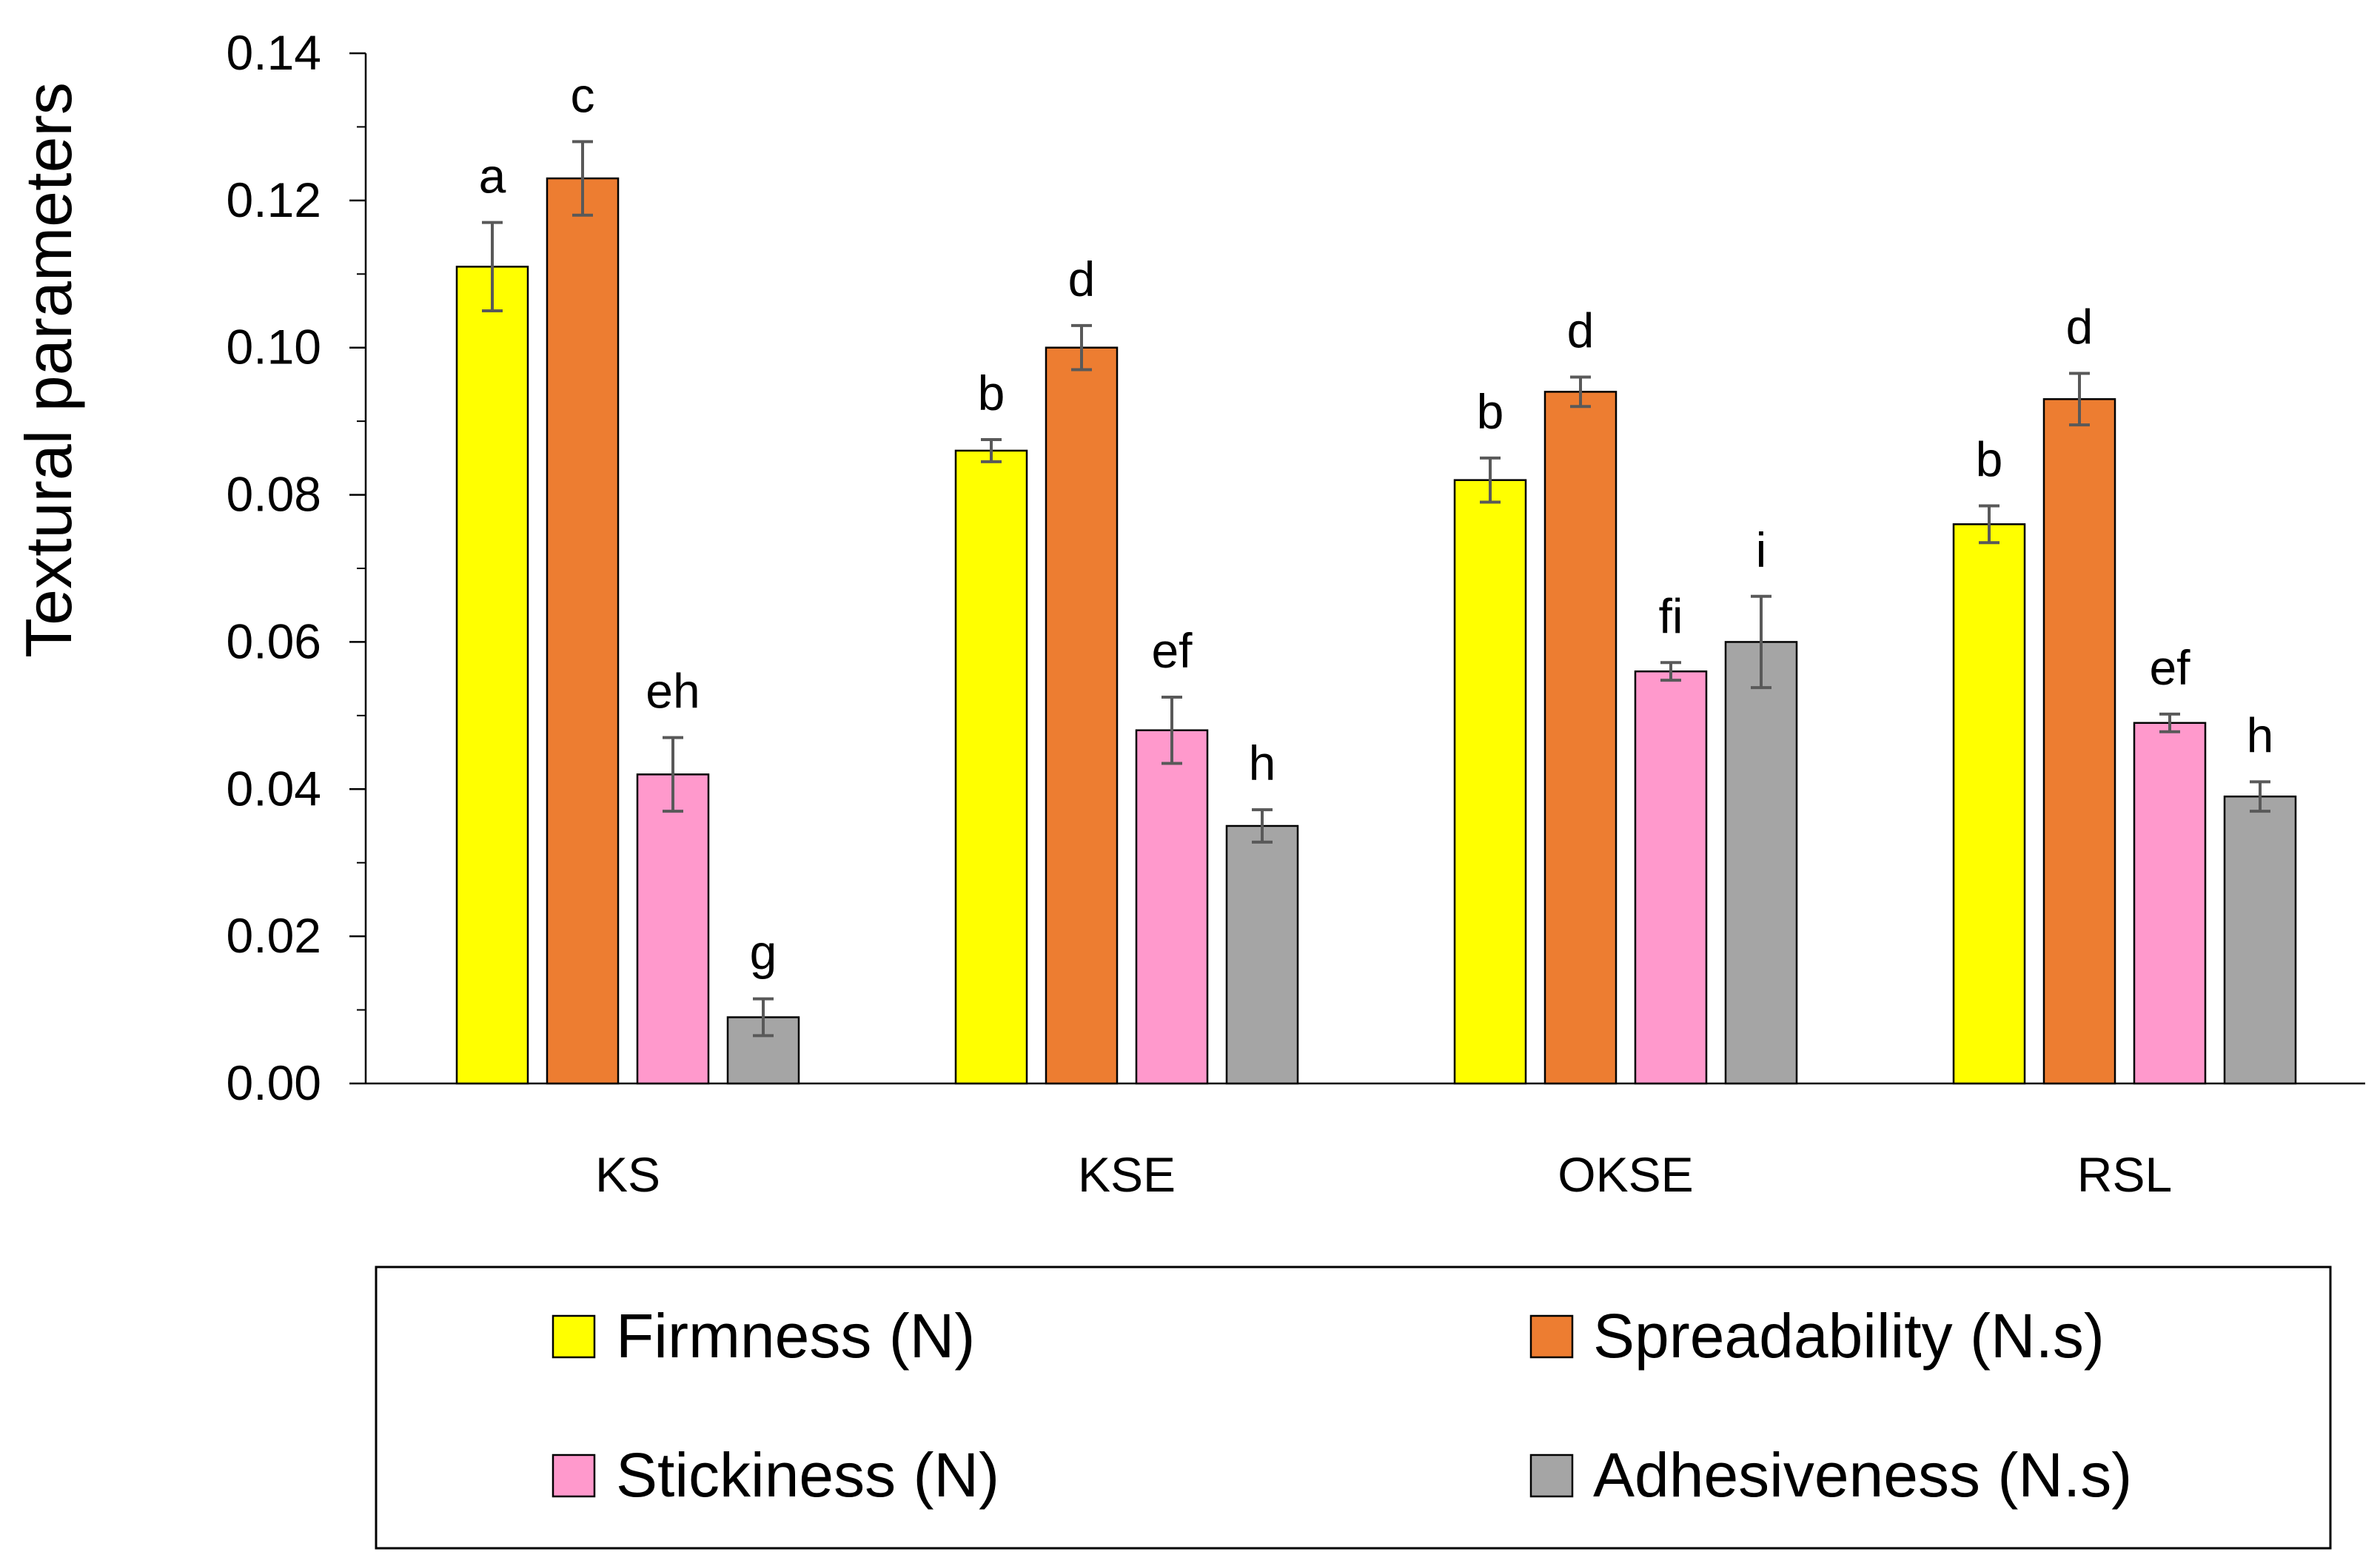  What do you see at coordinates (673, 929) in the screenshot?
I see `bar-stickiness-ks` at bounding box center [673, 929].